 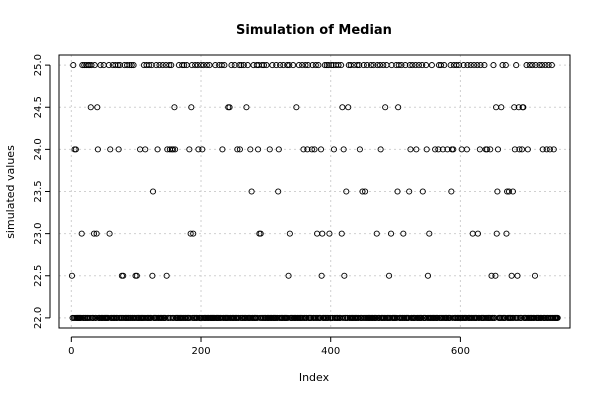 What do you see at coordinates (38, 276) in the screenshot?
I see `y-tick-label: 22.5` at bounding box center [38, 276].